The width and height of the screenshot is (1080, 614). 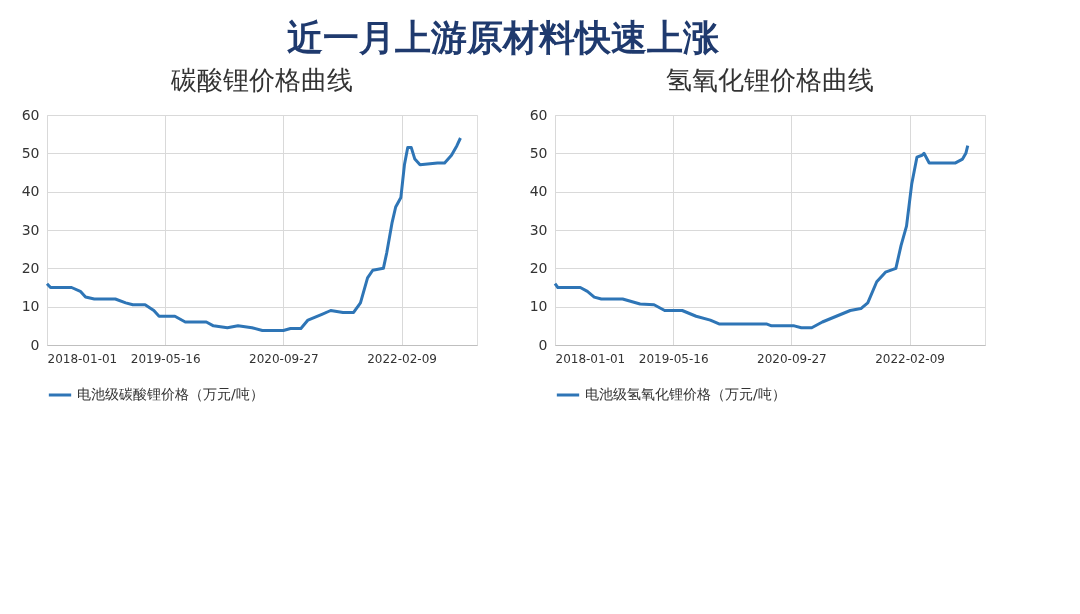 What do you see at coordinates (261, 80) in the screenshot?
I see `chart-subtitle: 碳酸锂价格曲线` at bounding box center [261, 80].